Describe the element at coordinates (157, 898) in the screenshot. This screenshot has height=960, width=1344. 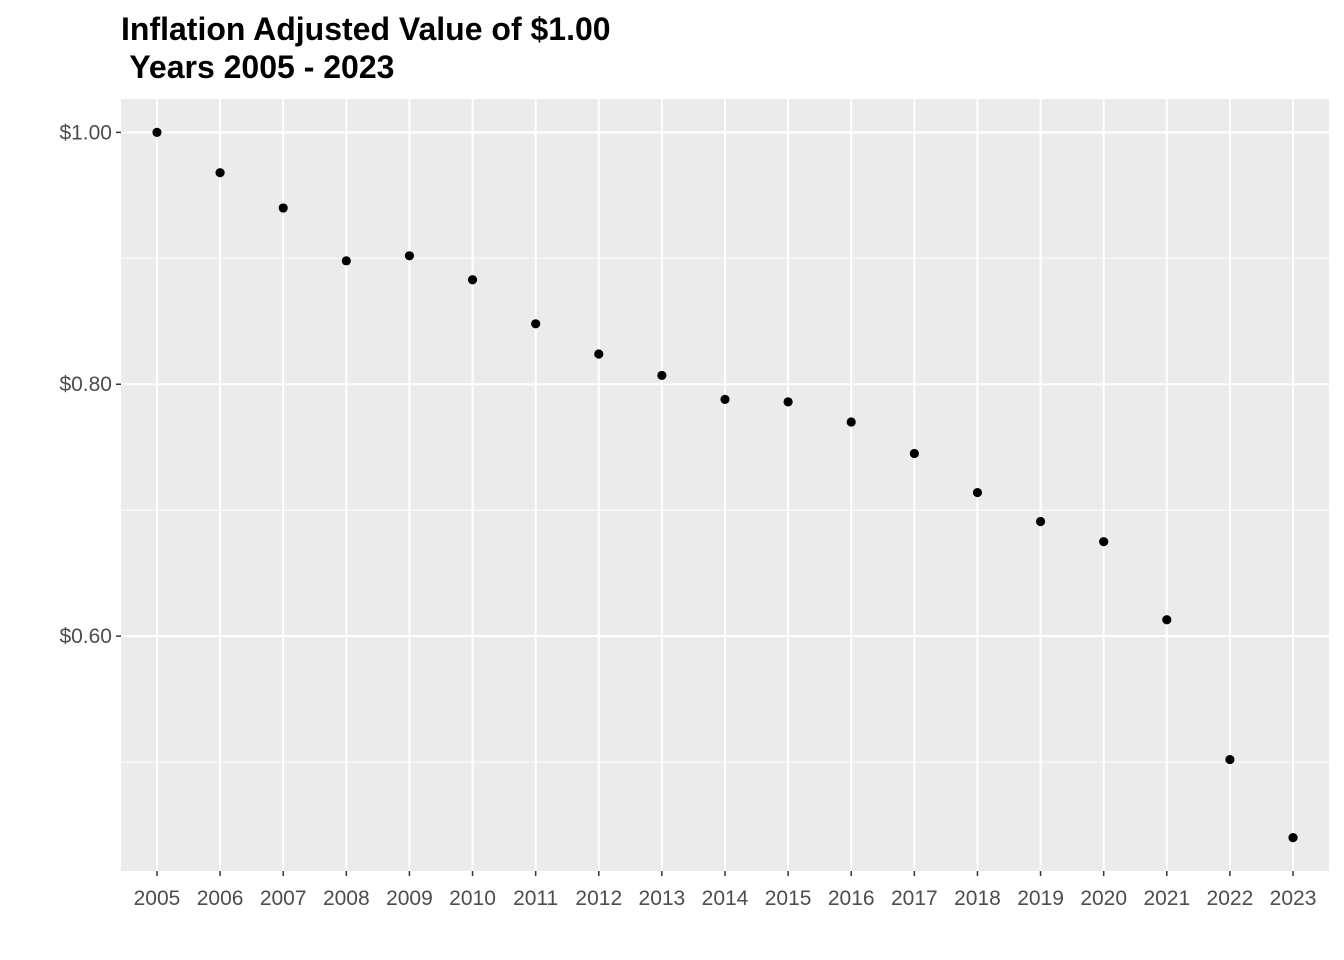
I see `x-tick-label: 2005` at that location.